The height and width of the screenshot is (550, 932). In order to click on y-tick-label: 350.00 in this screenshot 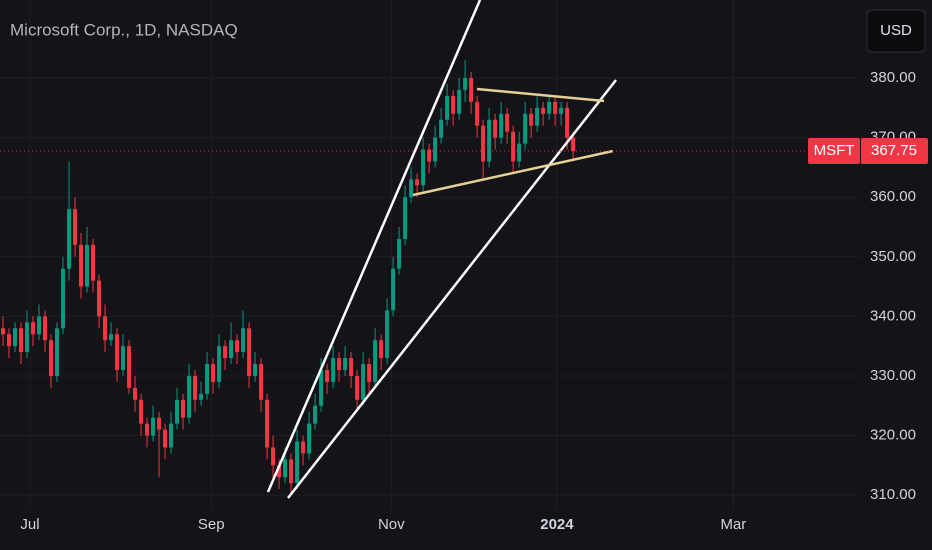, I will do `click(893, 256)`.